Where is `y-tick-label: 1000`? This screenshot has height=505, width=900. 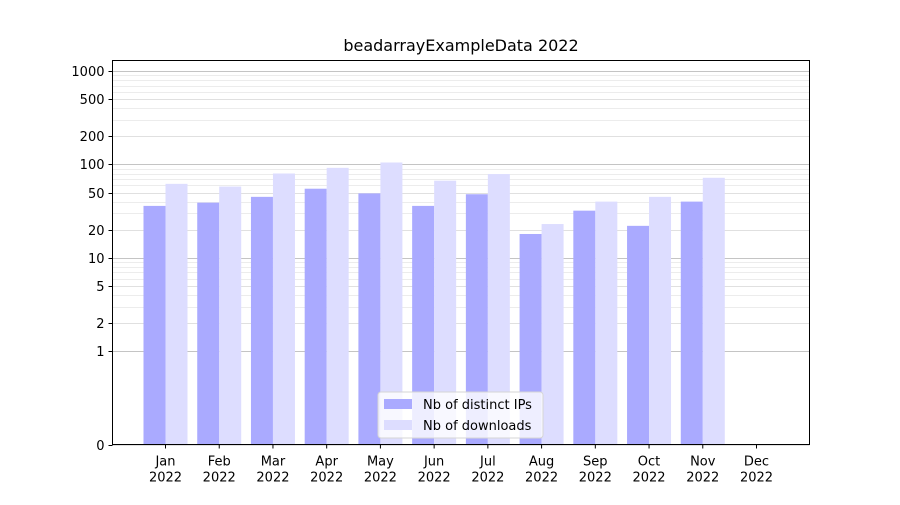
y-tick-label: 1000 is located at coordinates (87, 72).